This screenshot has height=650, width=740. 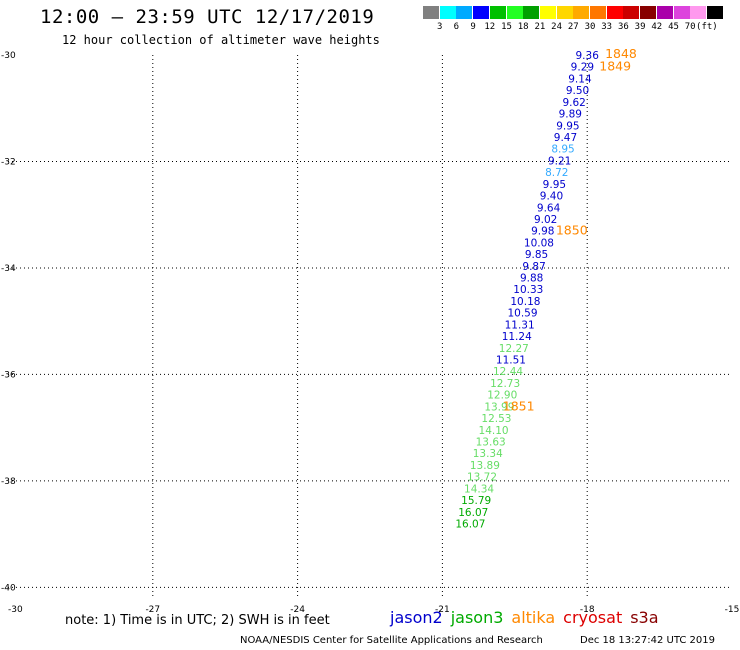 What do you see at coordinates (523, 27) in the screenshot?
I see `colorbar-label: 18` at bounding box center [523, 27].